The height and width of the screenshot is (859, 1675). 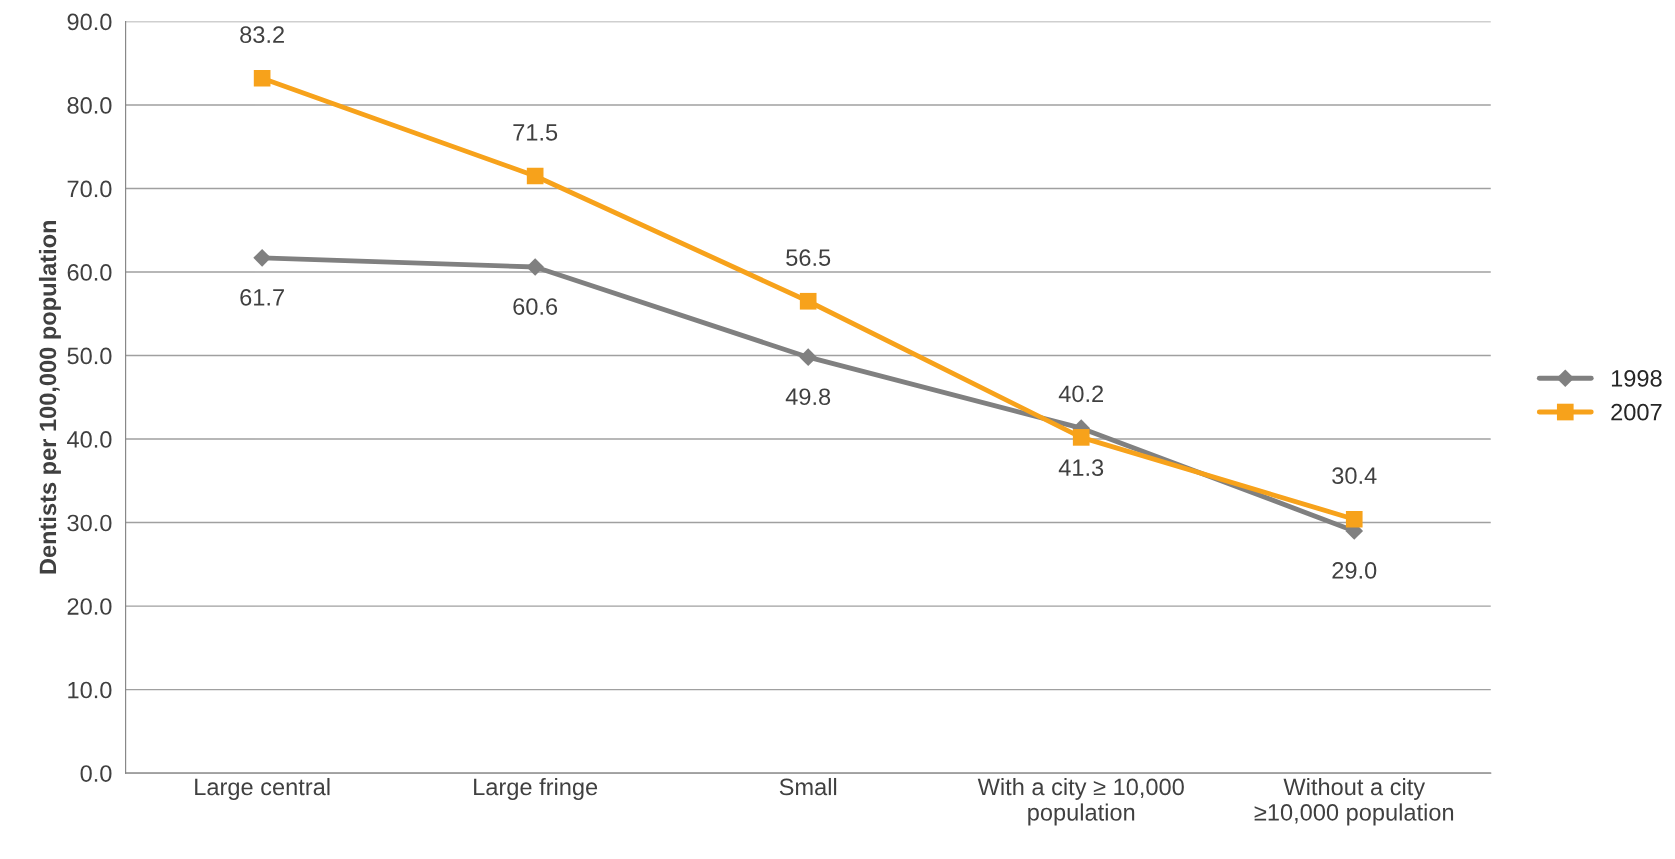 I want to click on data-label: 60.6, so click(x=535, y=306).